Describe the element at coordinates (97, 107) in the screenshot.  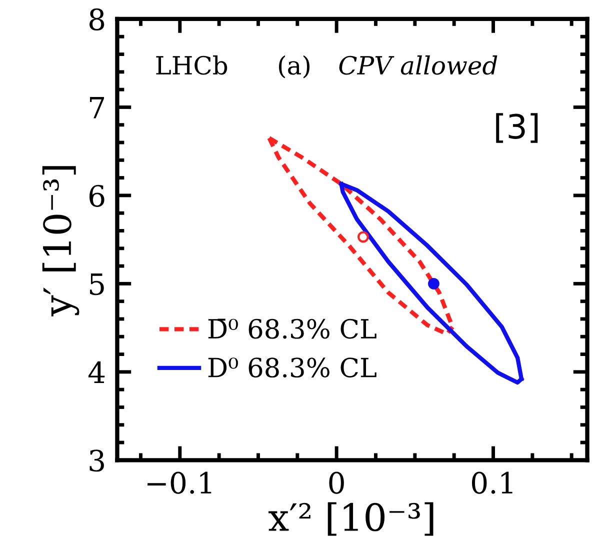
I see `y-tick-label: 7` at that location.